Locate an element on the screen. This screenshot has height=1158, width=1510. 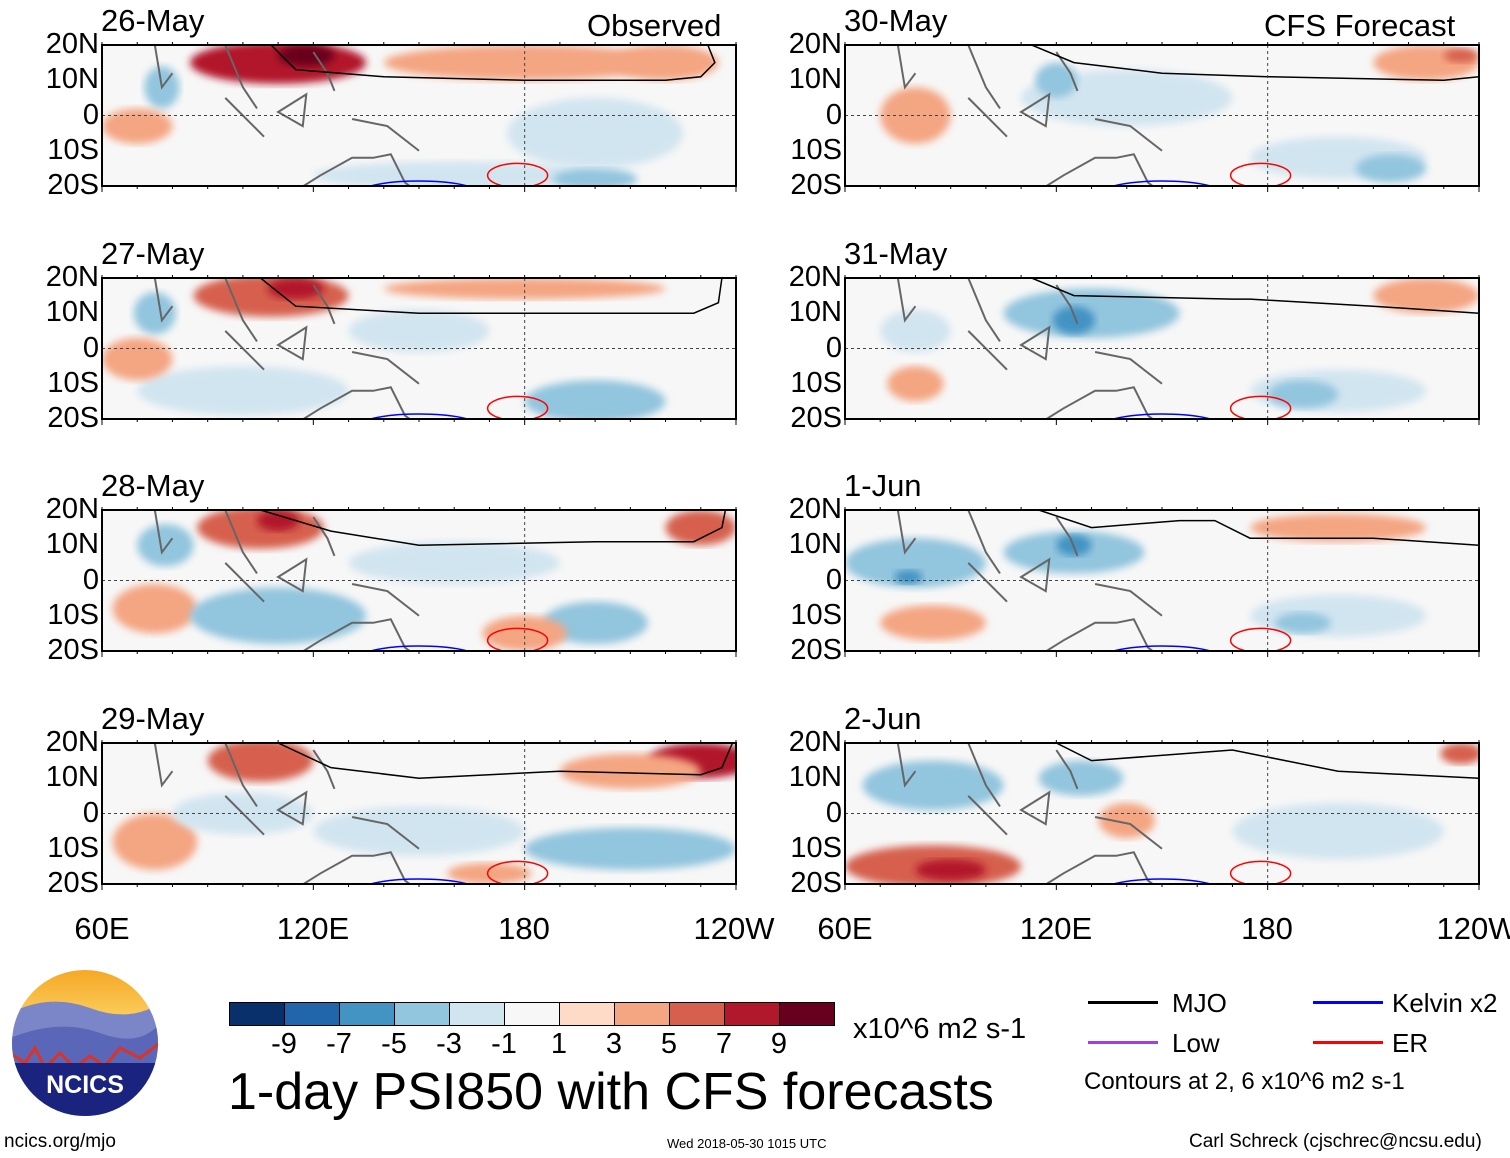
footer-credit: Carl Schreck (cjschrec@ncsu.edu) is located at coordinates (1335, 1141).